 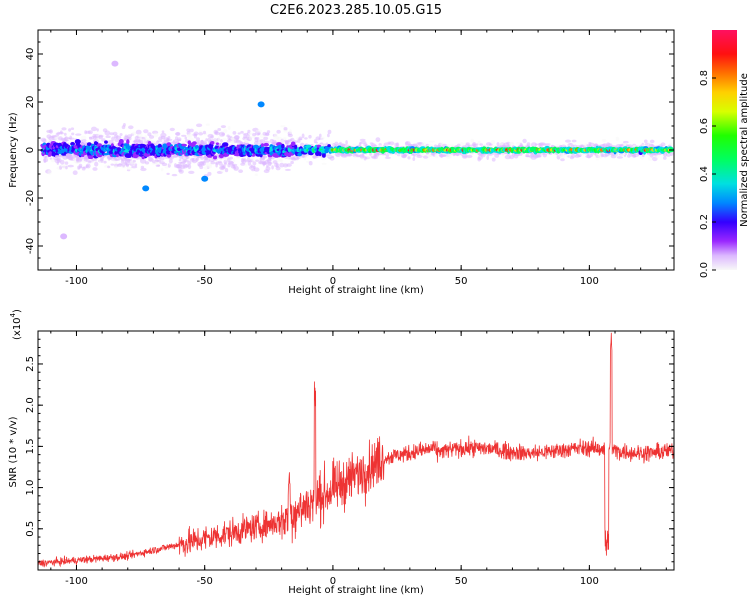 What do you see at coordinates (30, 246) in the screenshot?
I see `spectrogram-ytick-label: -40` at bounding box center [30, 246].